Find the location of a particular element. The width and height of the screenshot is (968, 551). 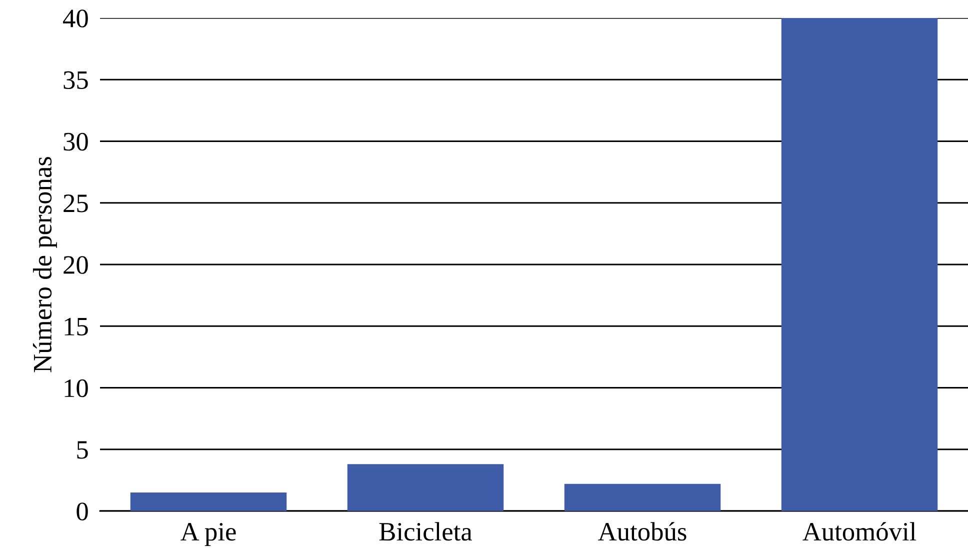

y-tick-label: 0 is located at coordinates (82, 511).